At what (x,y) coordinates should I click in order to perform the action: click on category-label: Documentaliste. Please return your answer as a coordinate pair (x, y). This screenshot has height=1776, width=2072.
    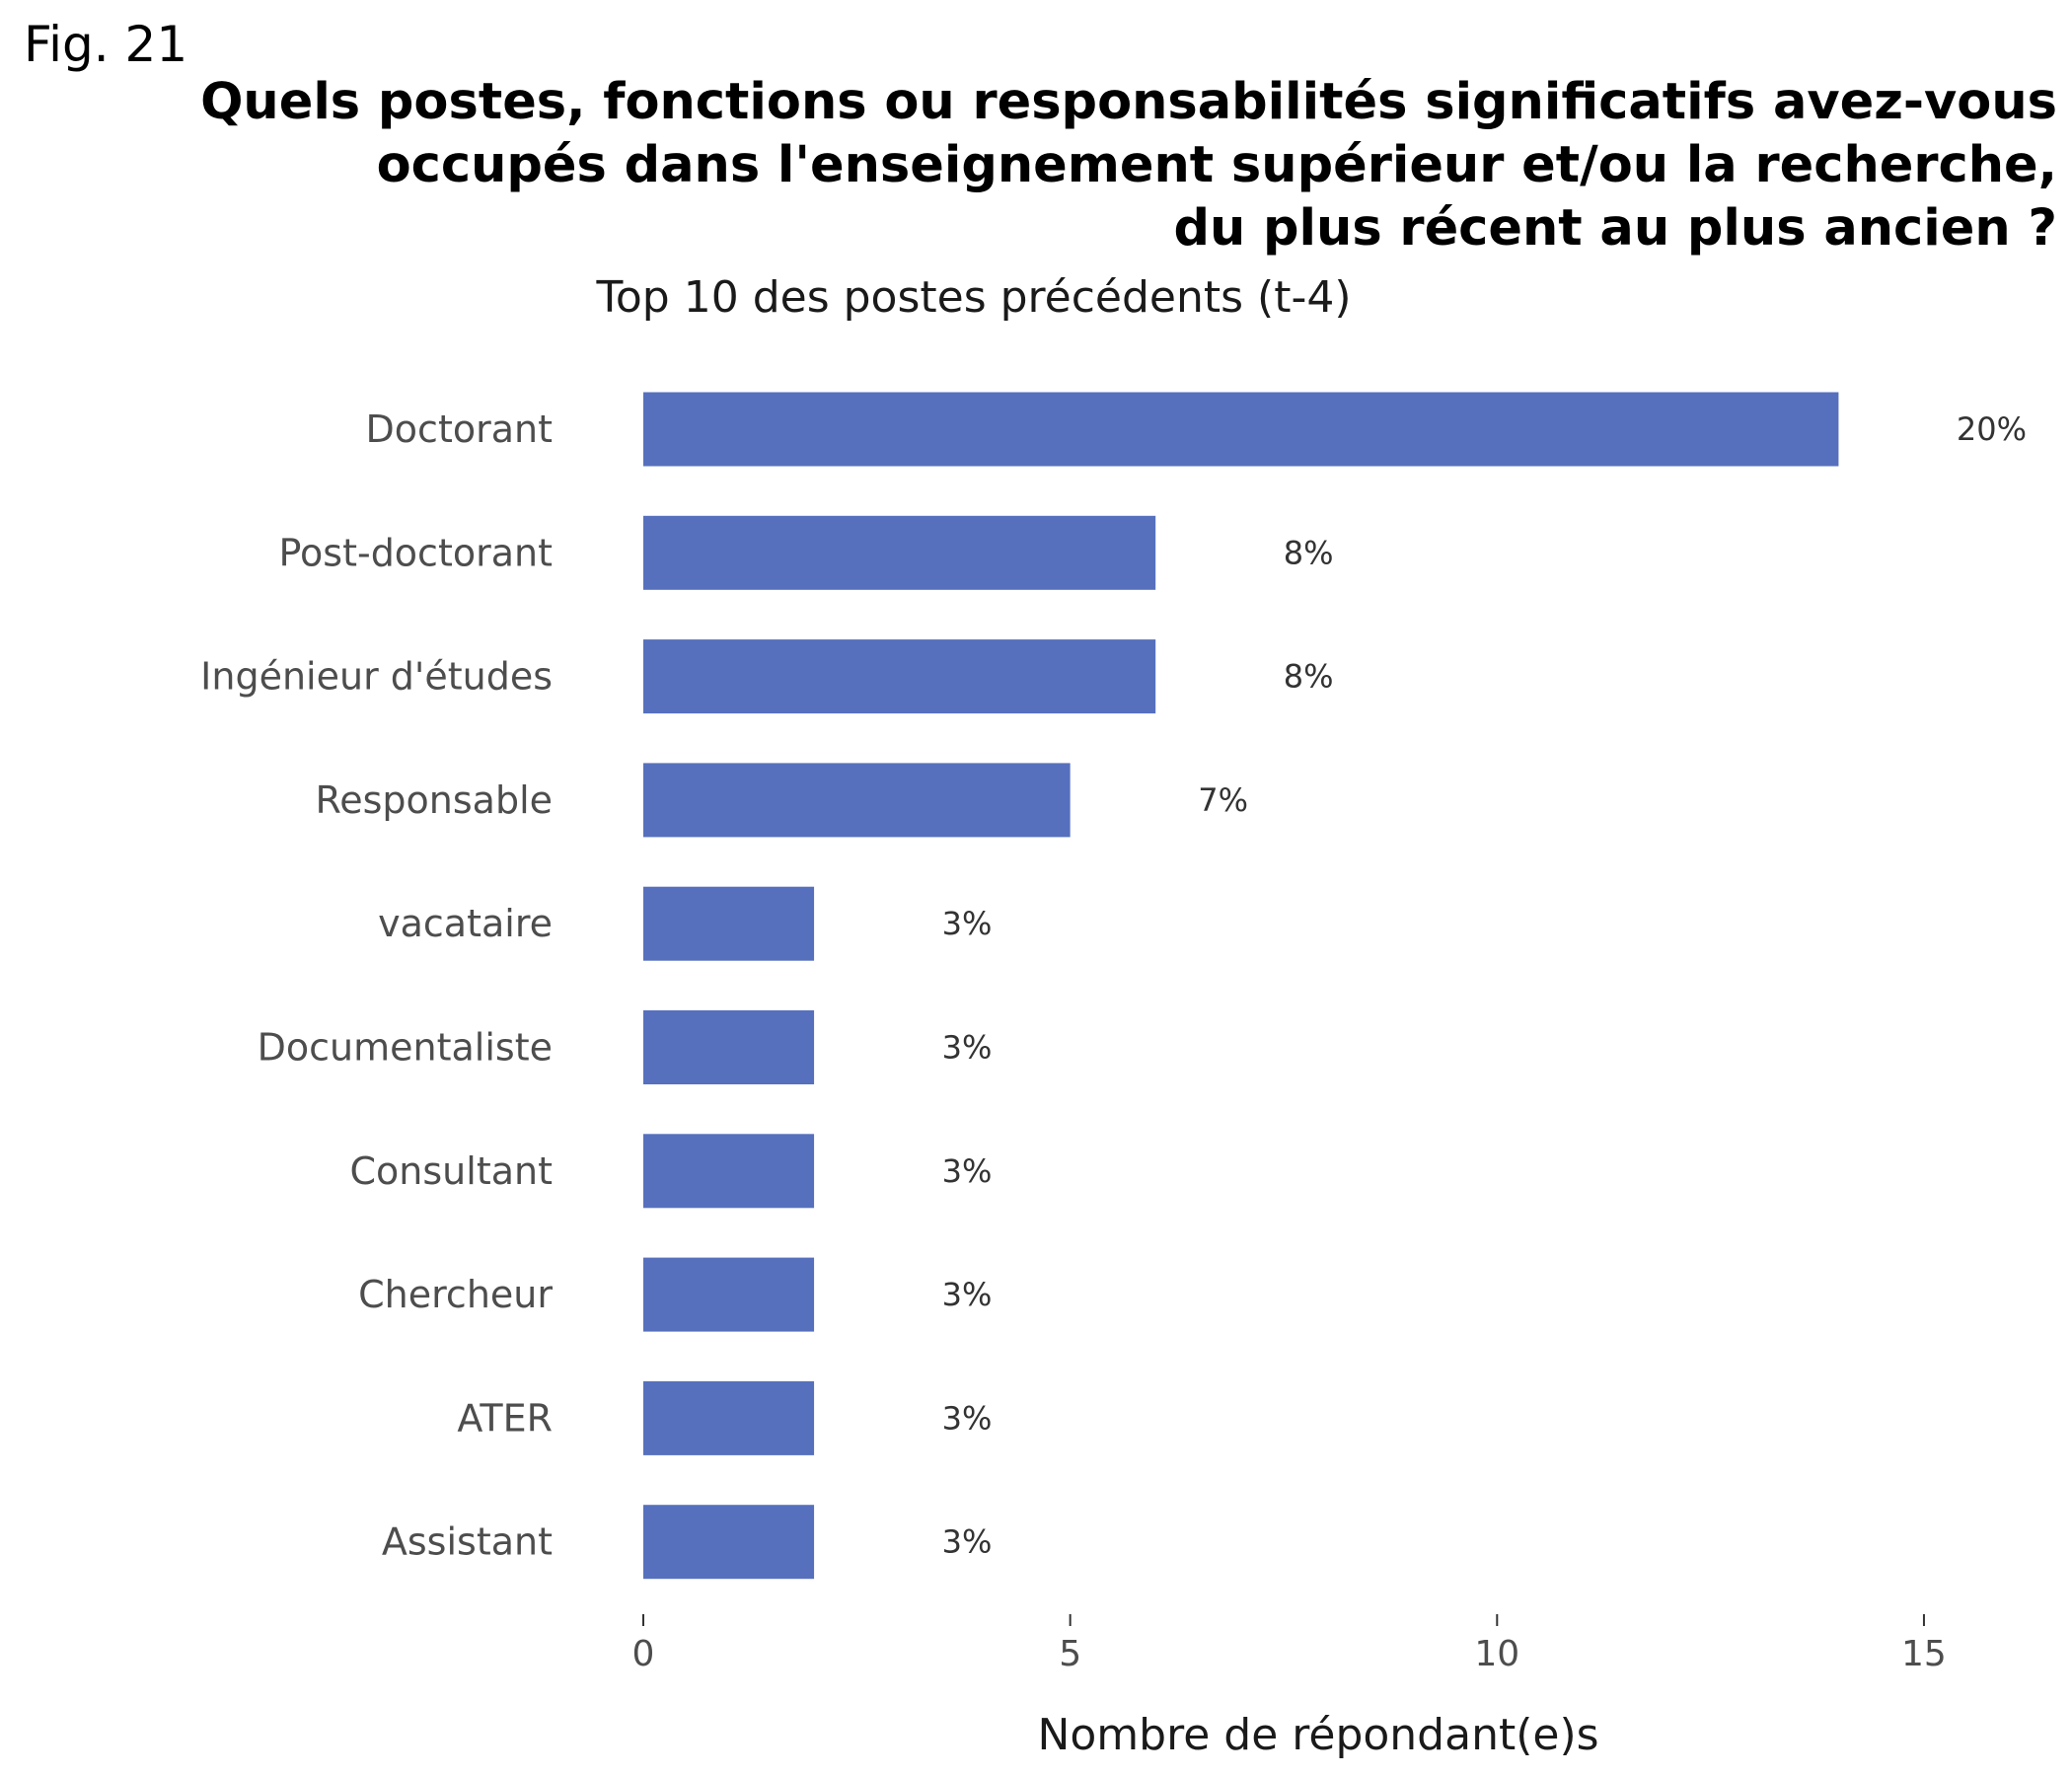
    Looking at the image, I should click on (405, 1048).